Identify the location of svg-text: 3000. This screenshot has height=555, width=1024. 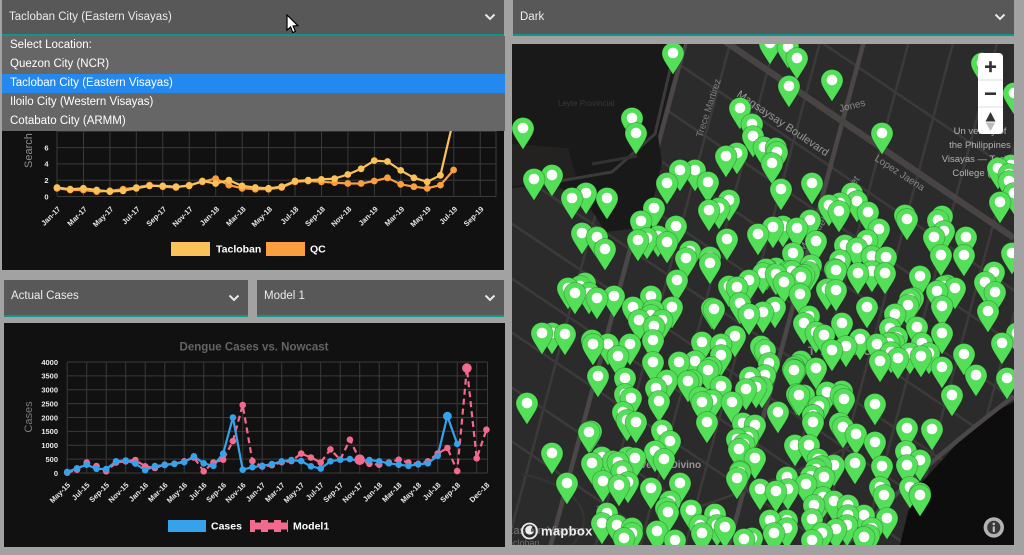
(49, 390).